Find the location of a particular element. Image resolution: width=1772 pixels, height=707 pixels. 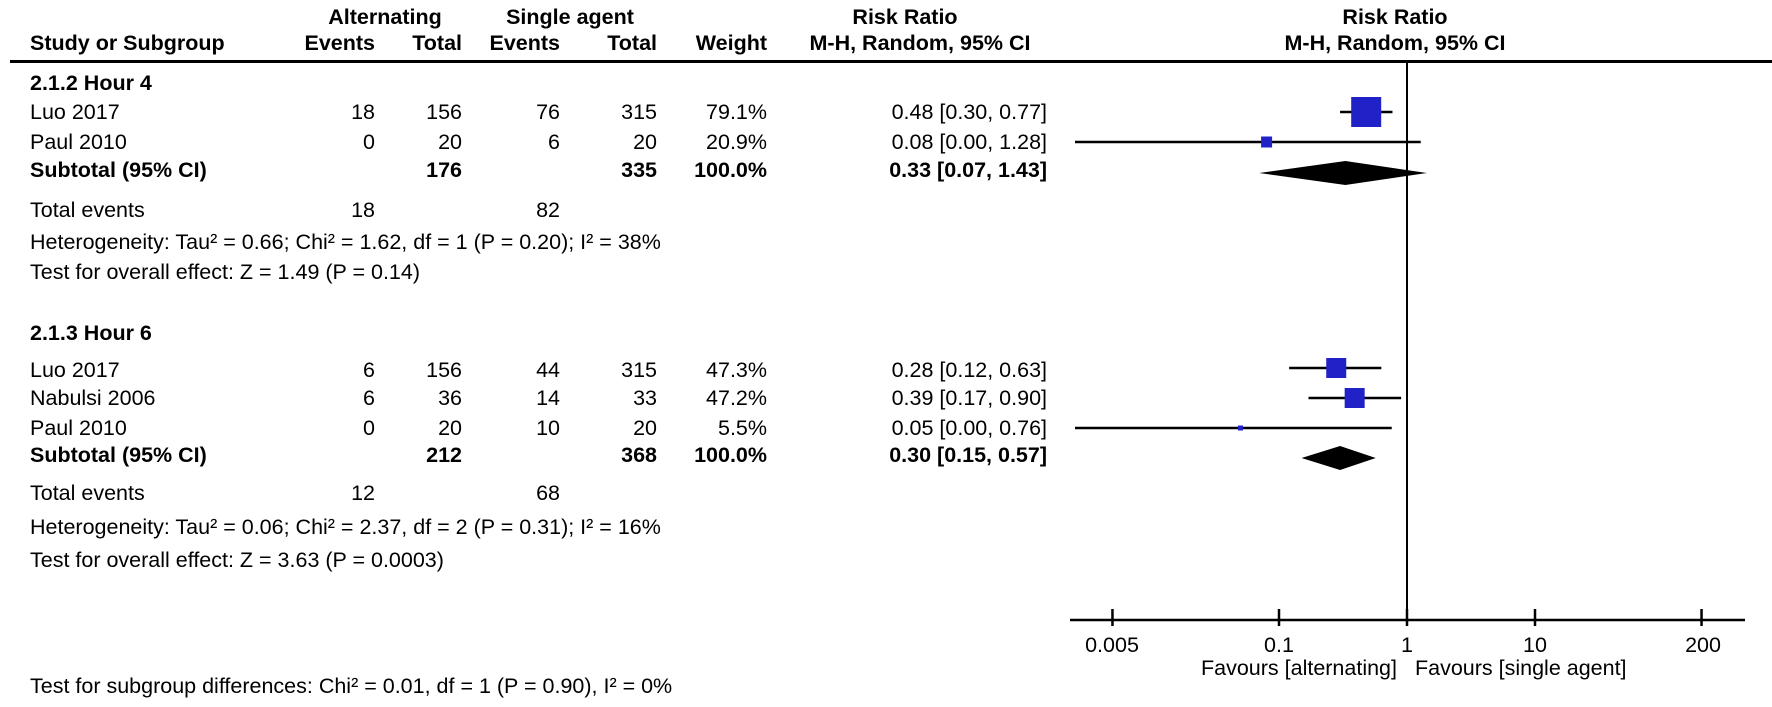

events2-cell: 10 is located at coordinates (548, 428).